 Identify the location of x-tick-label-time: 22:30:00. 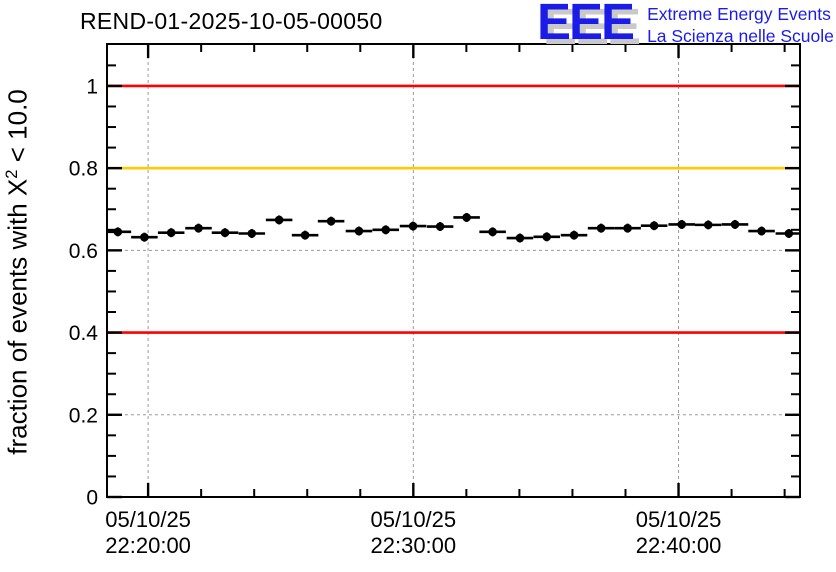
(414, 545).